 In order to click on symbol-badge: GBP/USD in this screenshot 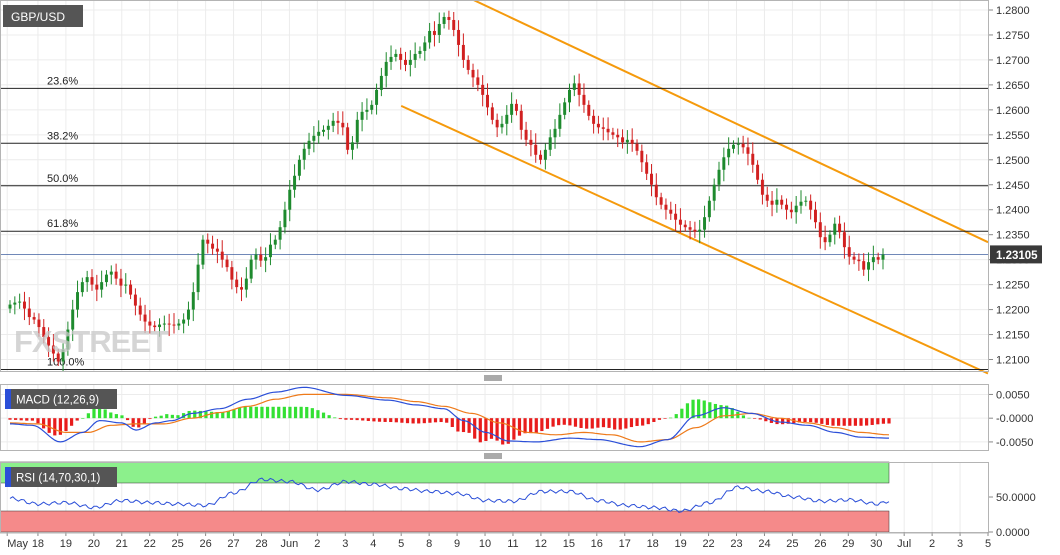, I will do `click(43, 16)`.